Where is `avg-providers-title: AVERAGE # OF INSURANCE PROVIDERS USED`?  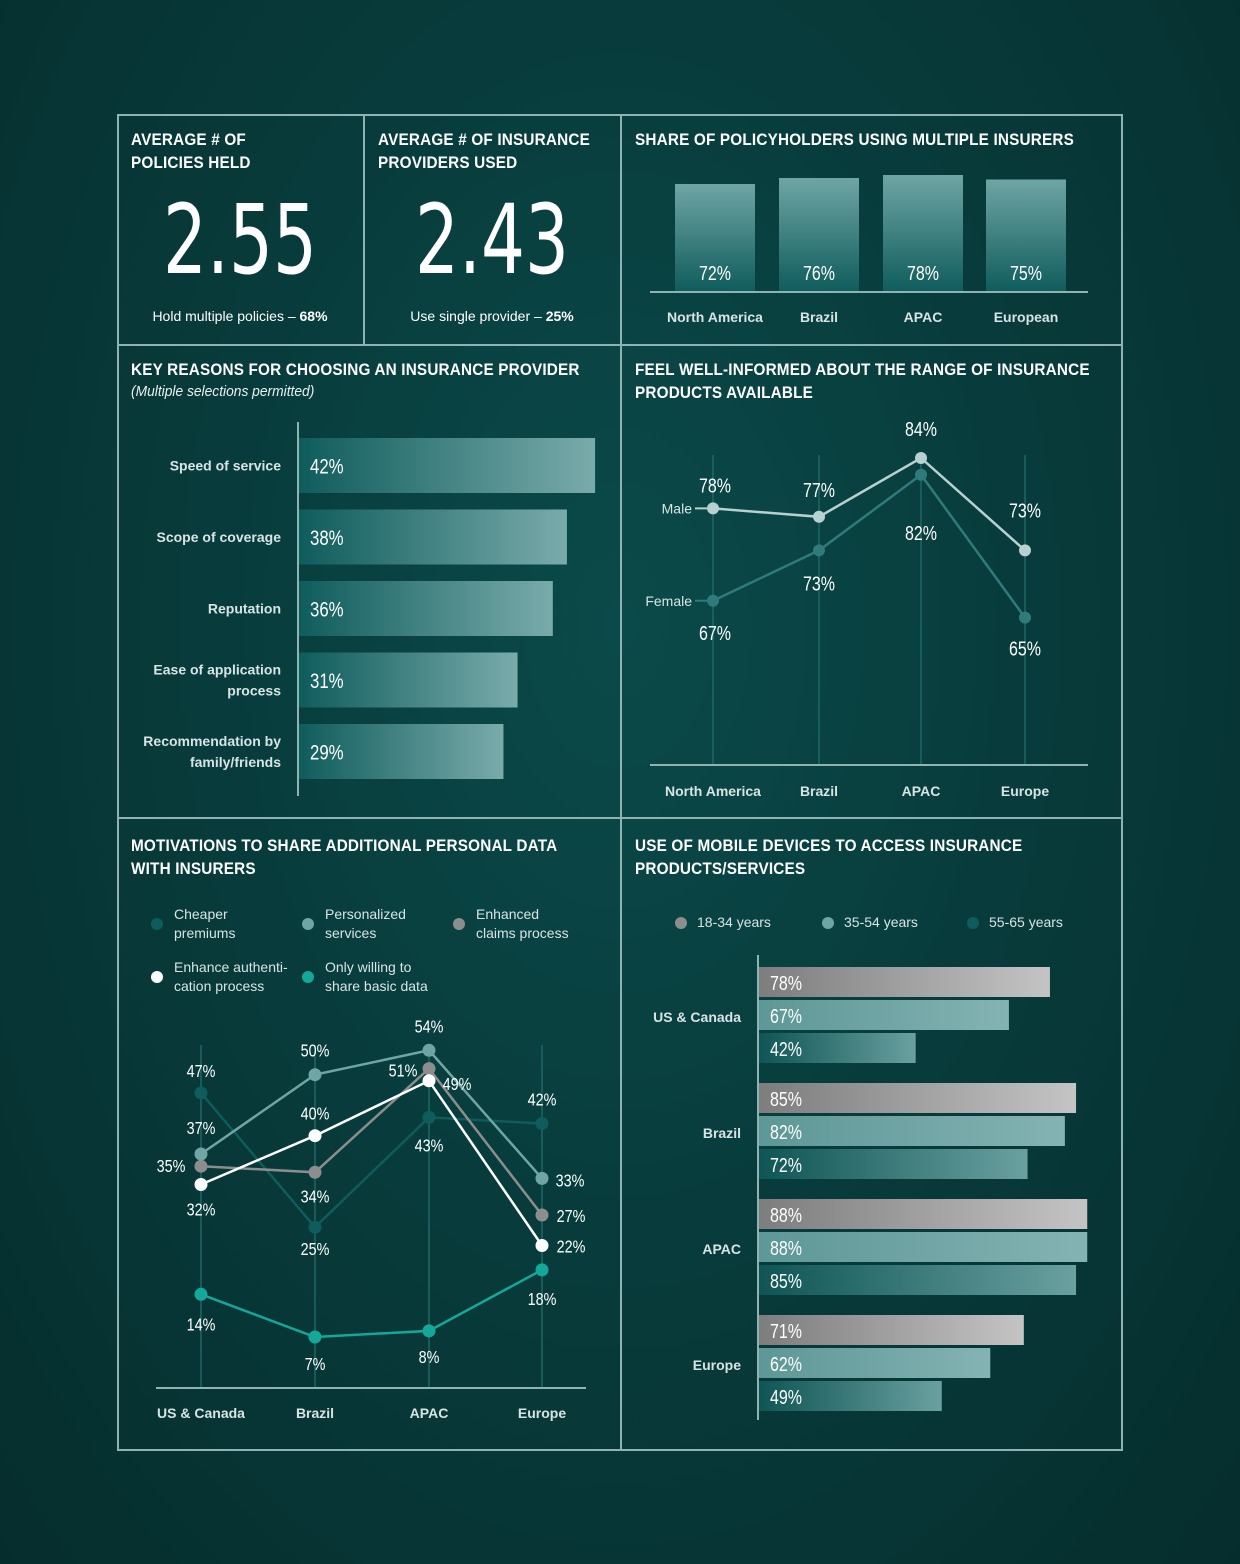 avg-providers-title: AVERAGE # OF INSURANCE PROVIDERS USED is located at coordinates (484, 151).